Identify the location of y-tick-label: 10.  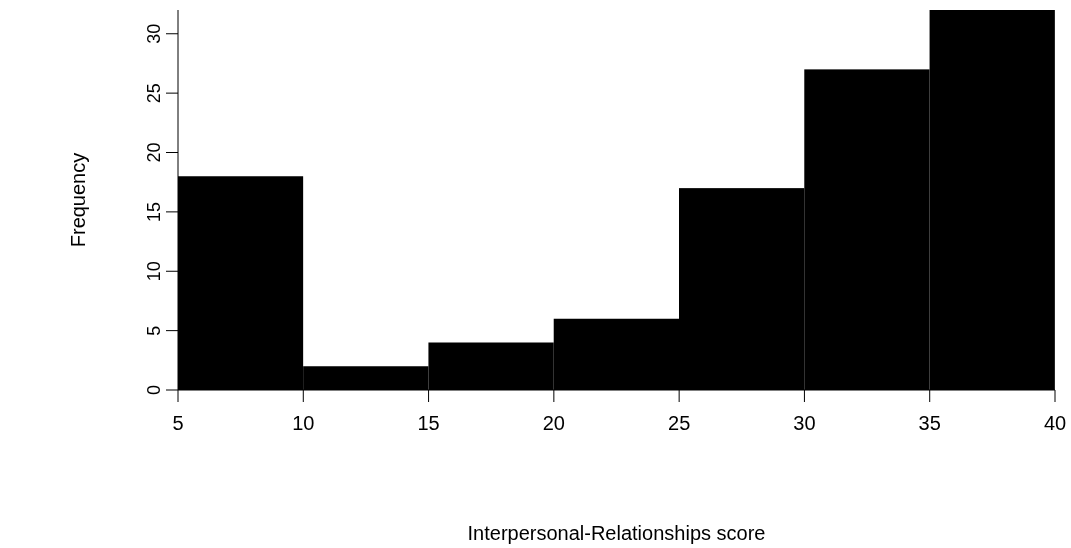
(154, 271).